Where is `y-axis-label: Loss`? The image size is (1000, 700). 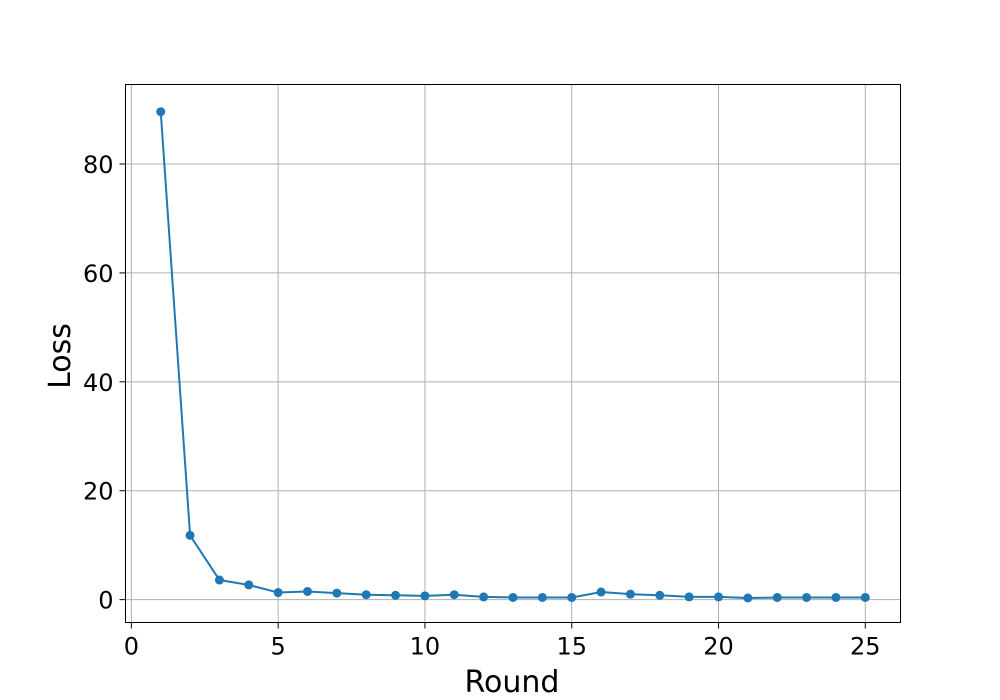 y-axis-label: Loss is located at coordinates (60, 356).